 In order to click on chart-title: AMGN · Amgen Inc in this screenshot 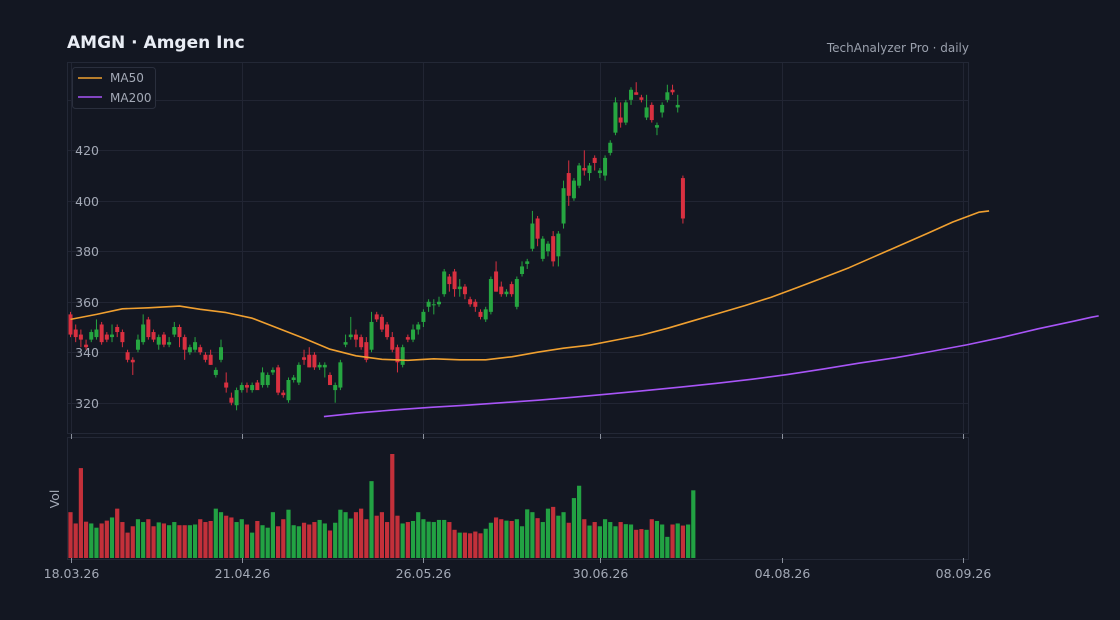, I will do `click(156, 43)`.